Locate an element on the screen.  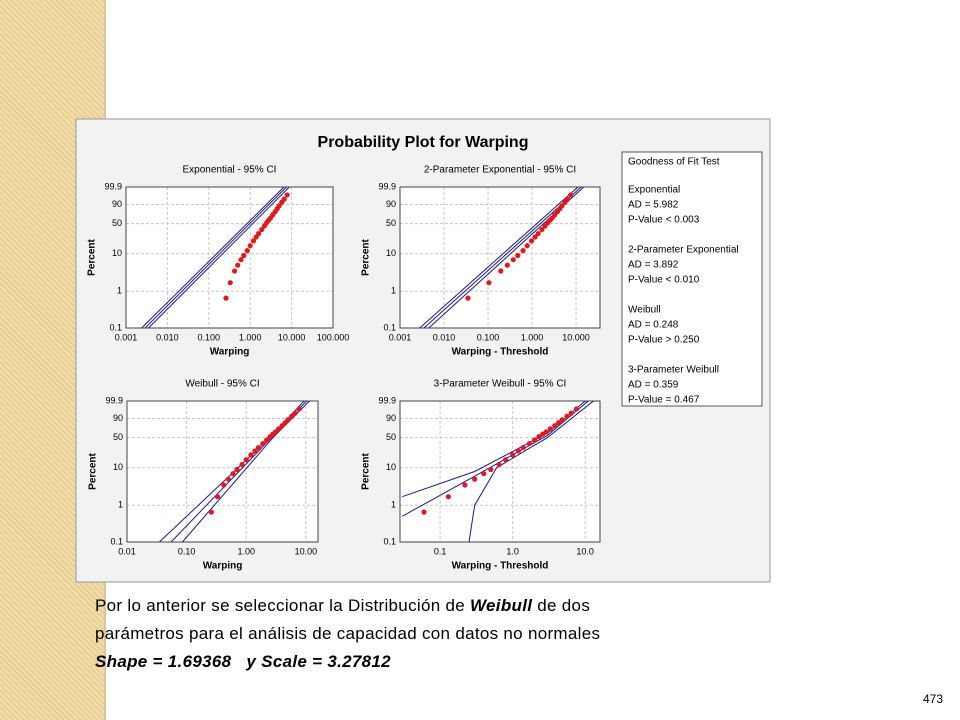
x-tick-label: 0.010 is located at coordinates (167, 337).